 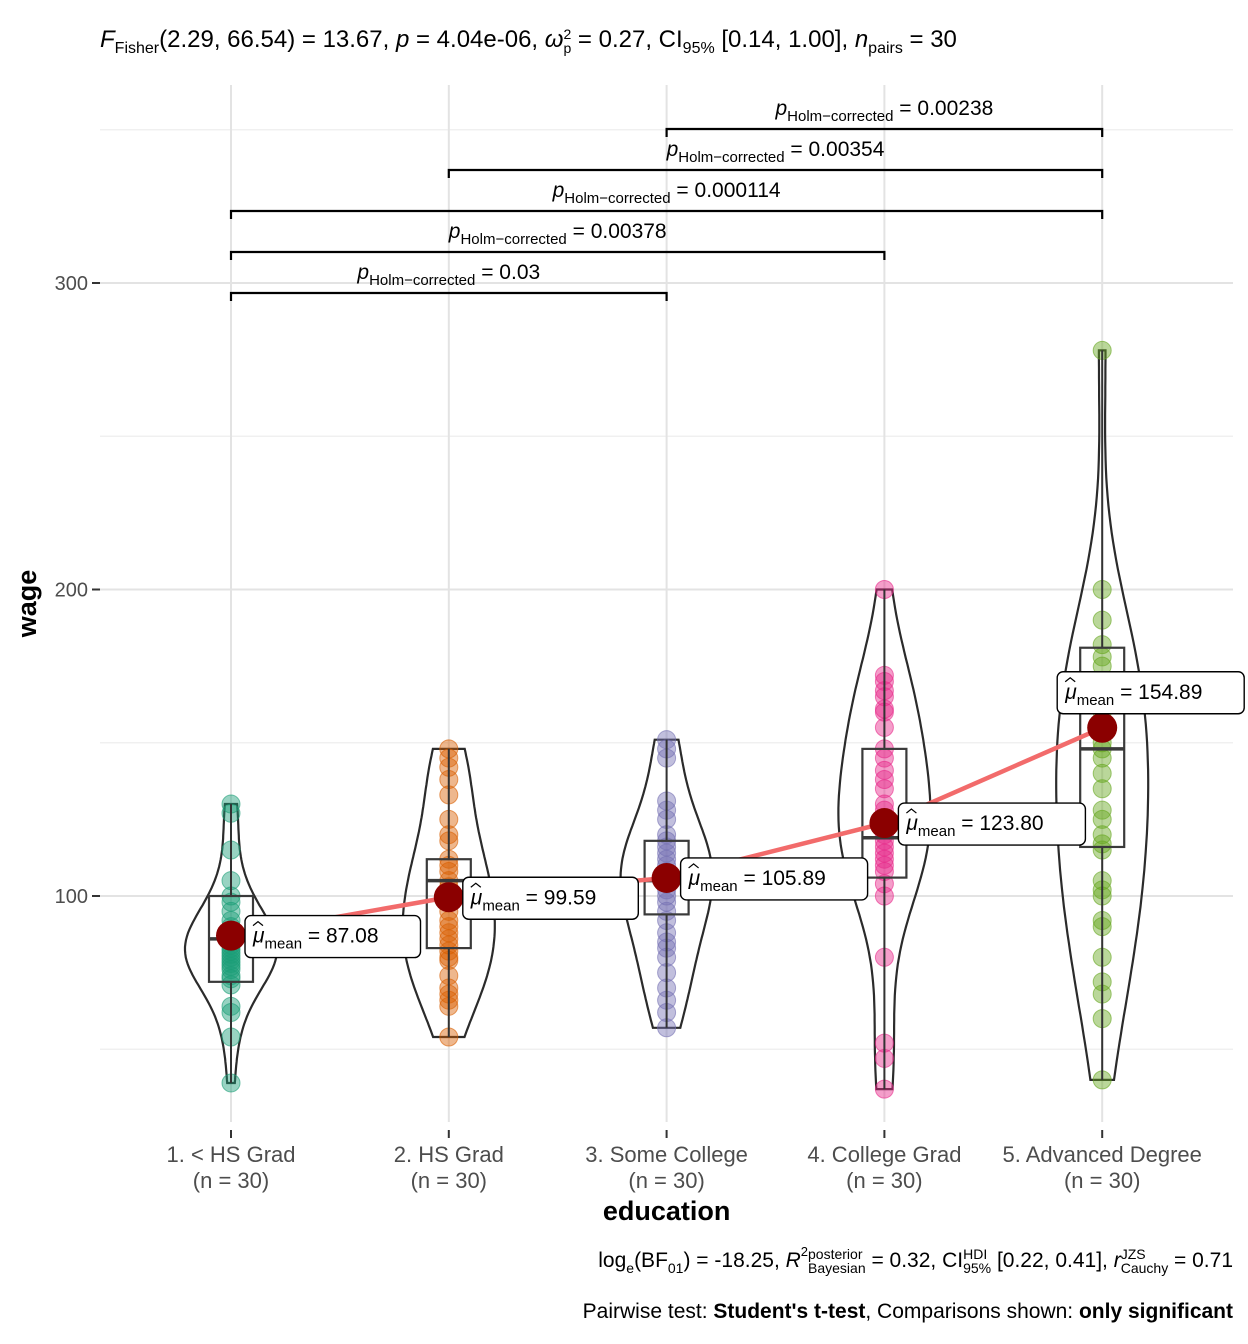 I want to click on r-stack-bottom: Bayesian, so click(x=837, y=1268).